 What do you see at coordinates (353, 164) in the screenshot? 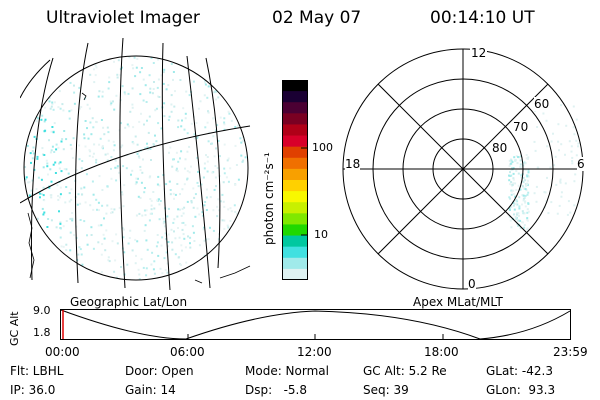
I see `mlt-label-18: 18` at bounding box center [353, 164].